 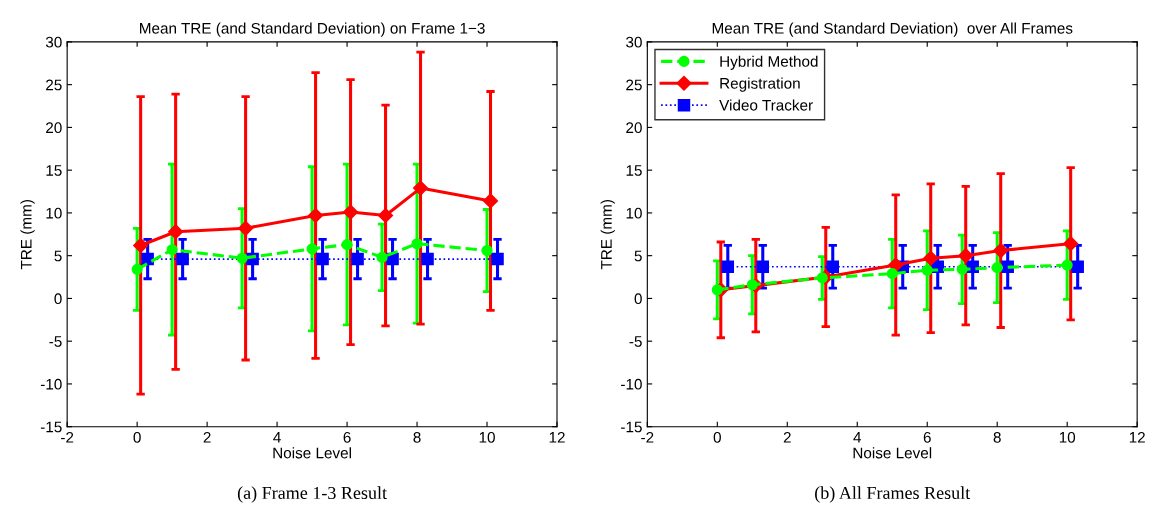 I want to click on legend-label: Video Tracker, so click(x=766, y=105).